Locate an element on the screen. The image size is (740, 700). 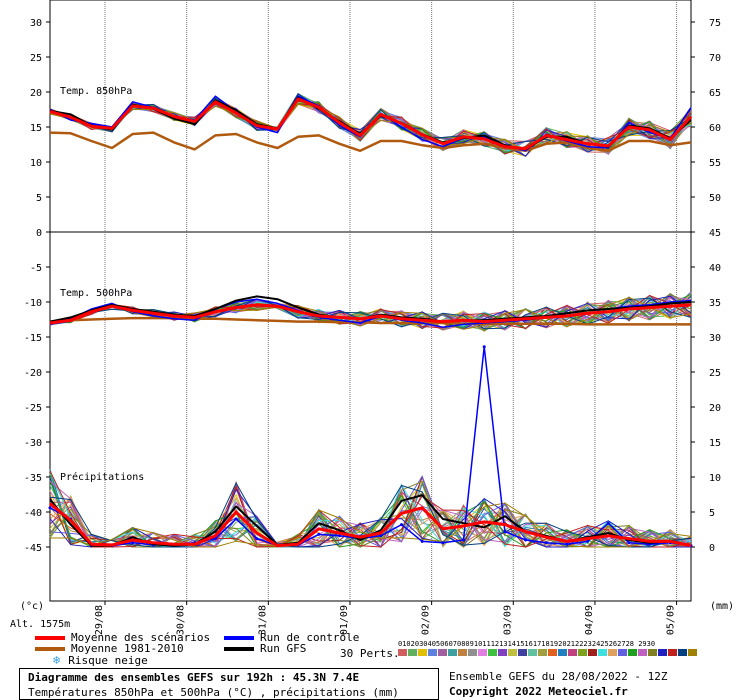
t850-label: Temp. 850hPa is located at coordinates (96, 91).